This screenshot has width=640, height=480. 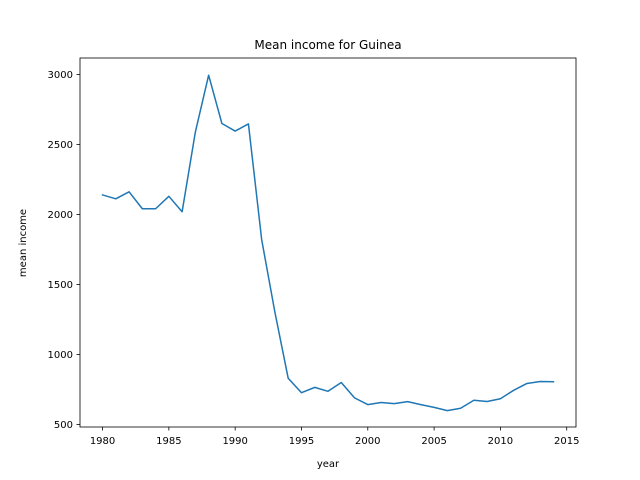 What do you see at coordinates (433, 441) in the screenshot?
I see `x-tick-label-2005: 2005` at bounding box center [433, 441].